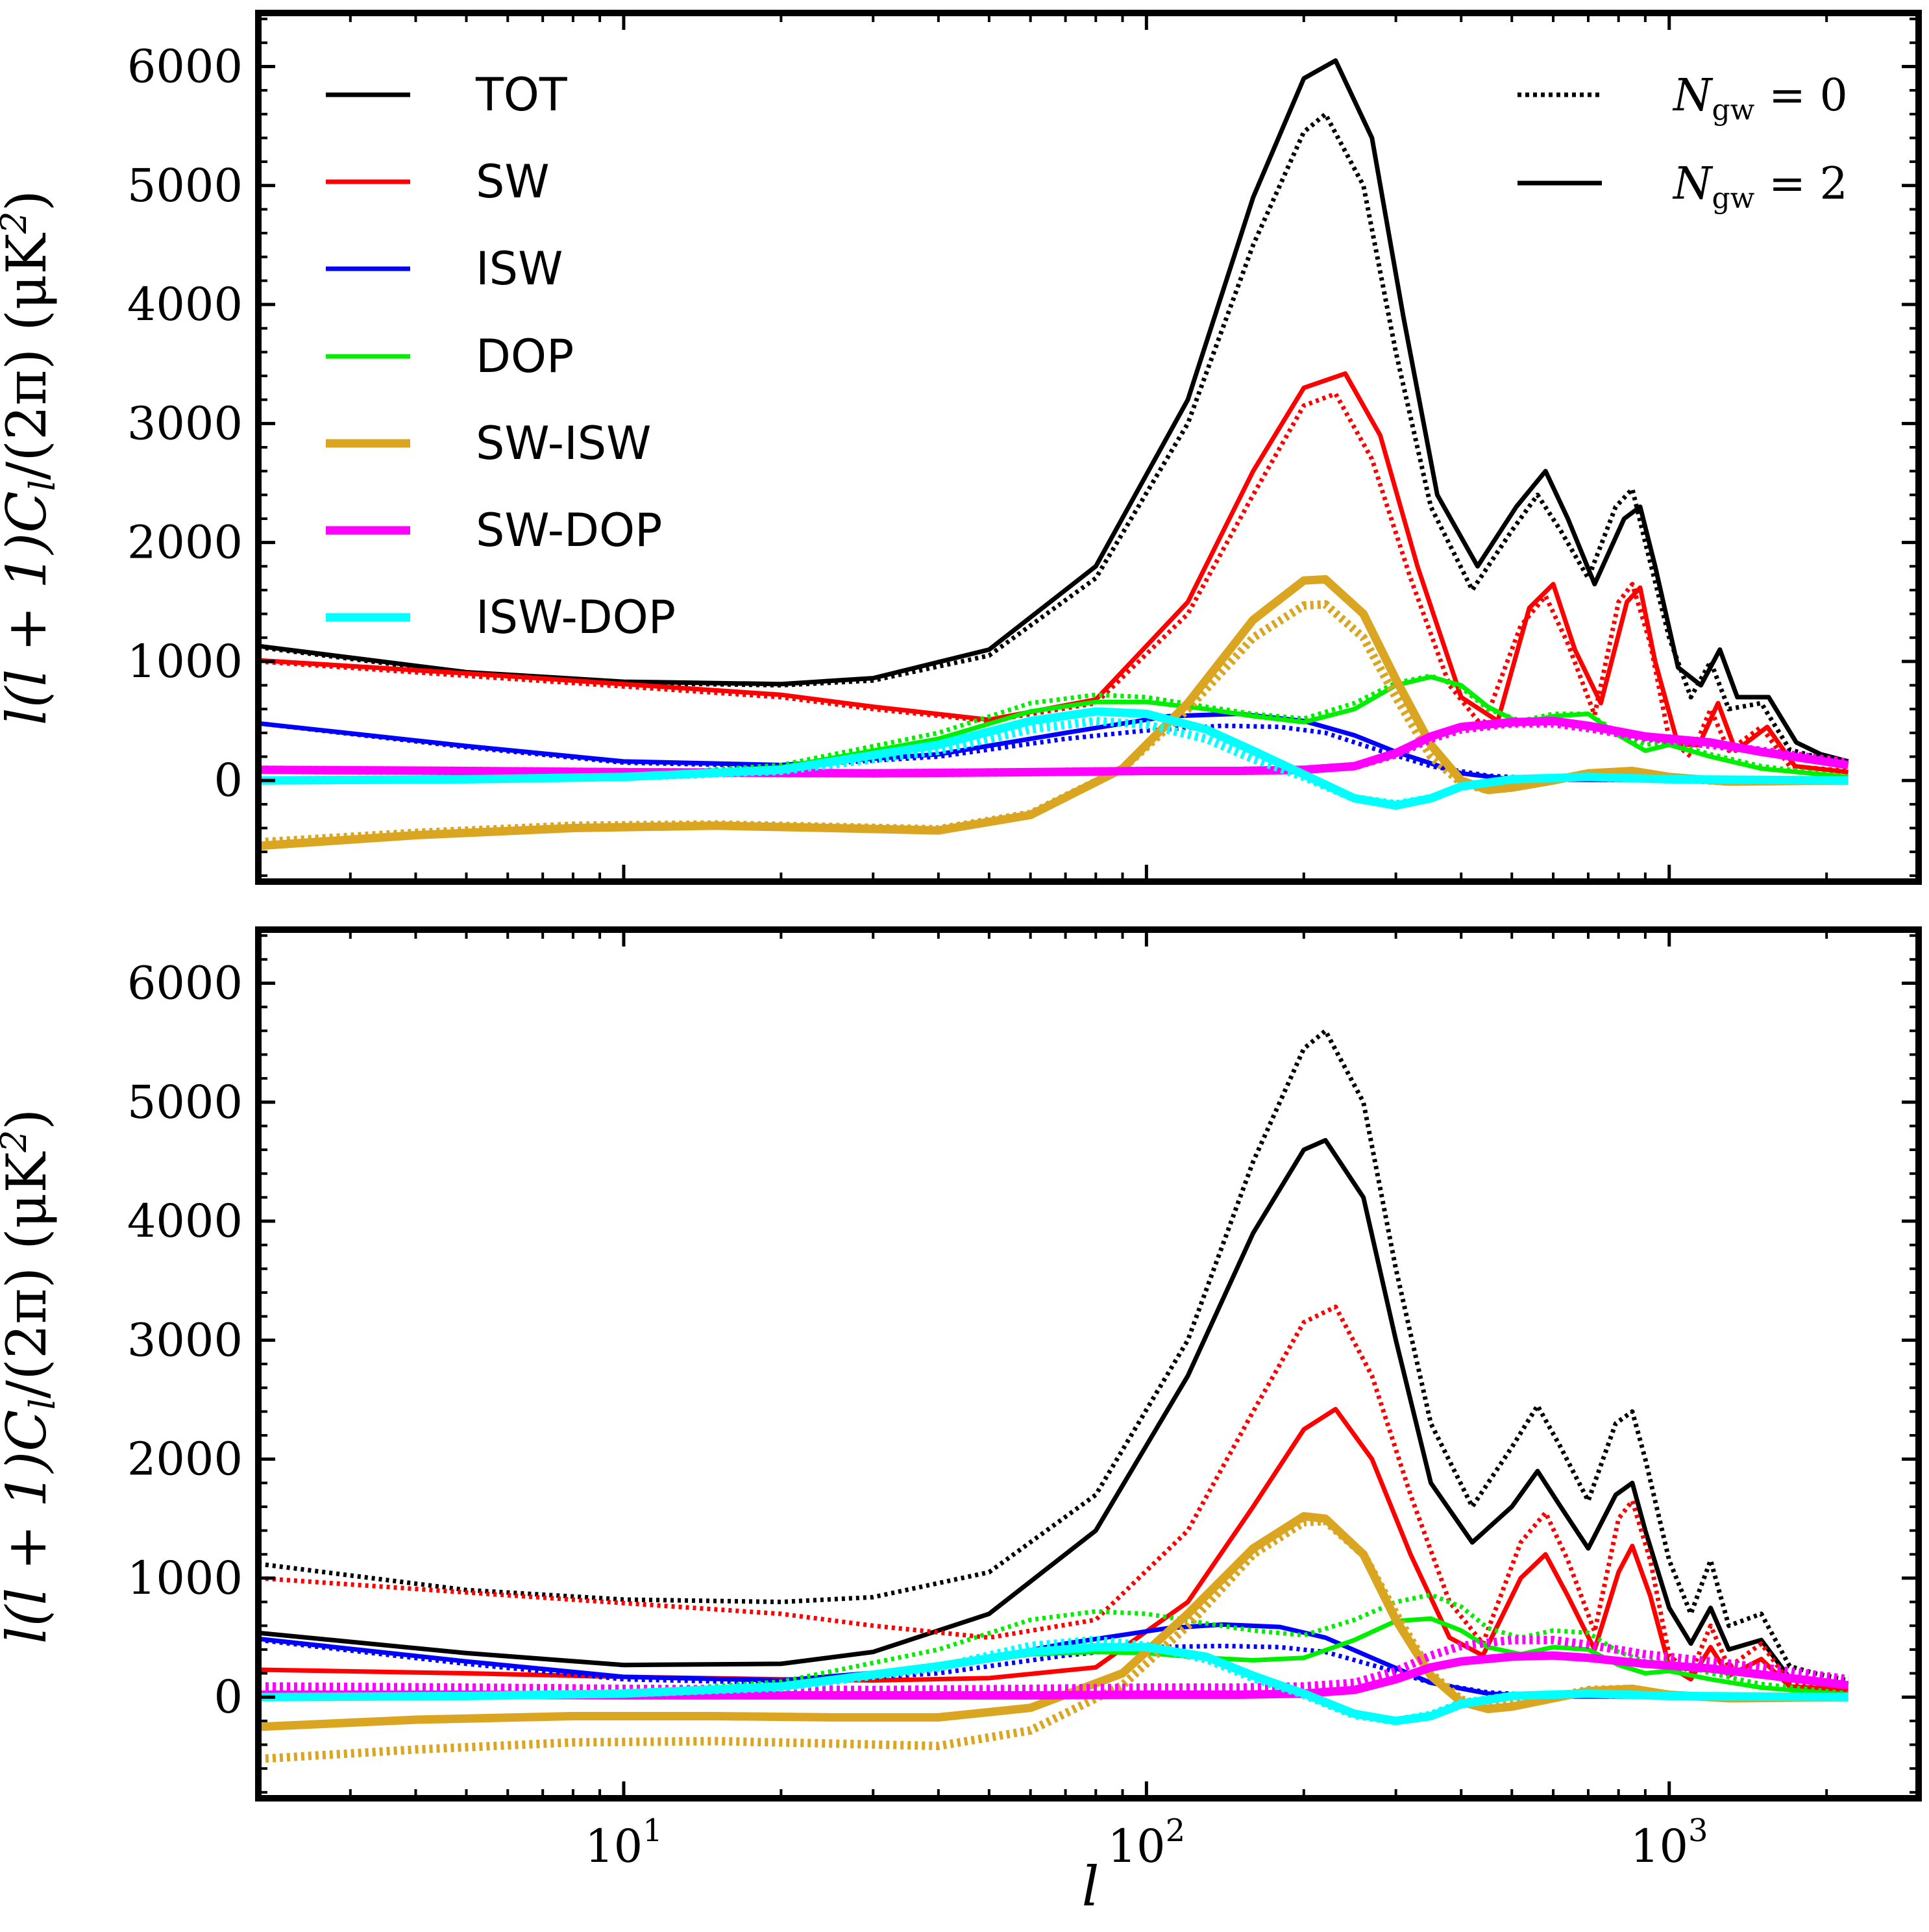  What do you see at coordinates (1669, 1843) in the screenshot?
I see `x-tick-label: 10³` at bounding box center [1669, 1843].